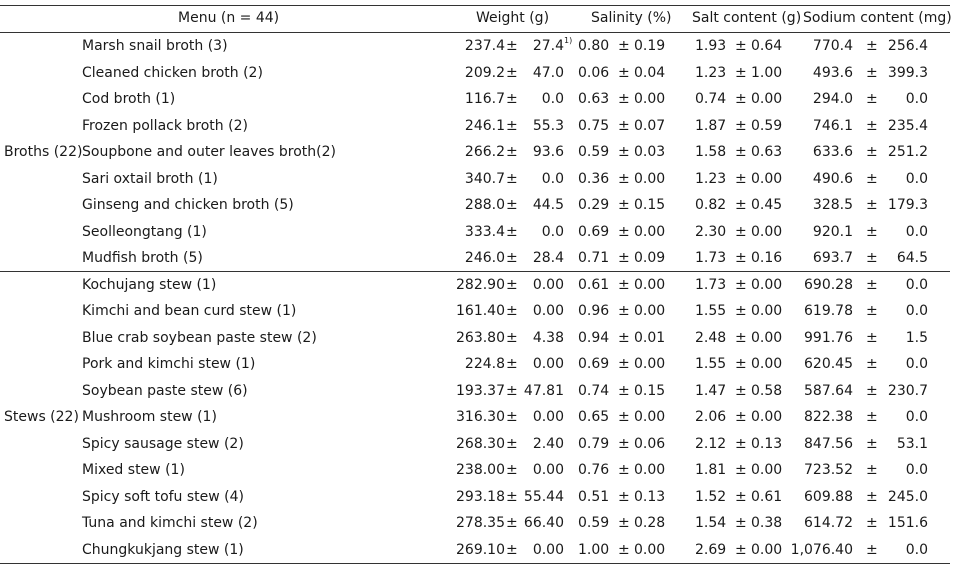 Image resolution: width=955 pixels, height=567 pixels. What do you see at coordinates (548, 443) in the screenshot?
I see `weight-sd: 2.40` at bounding box center [548, 443].